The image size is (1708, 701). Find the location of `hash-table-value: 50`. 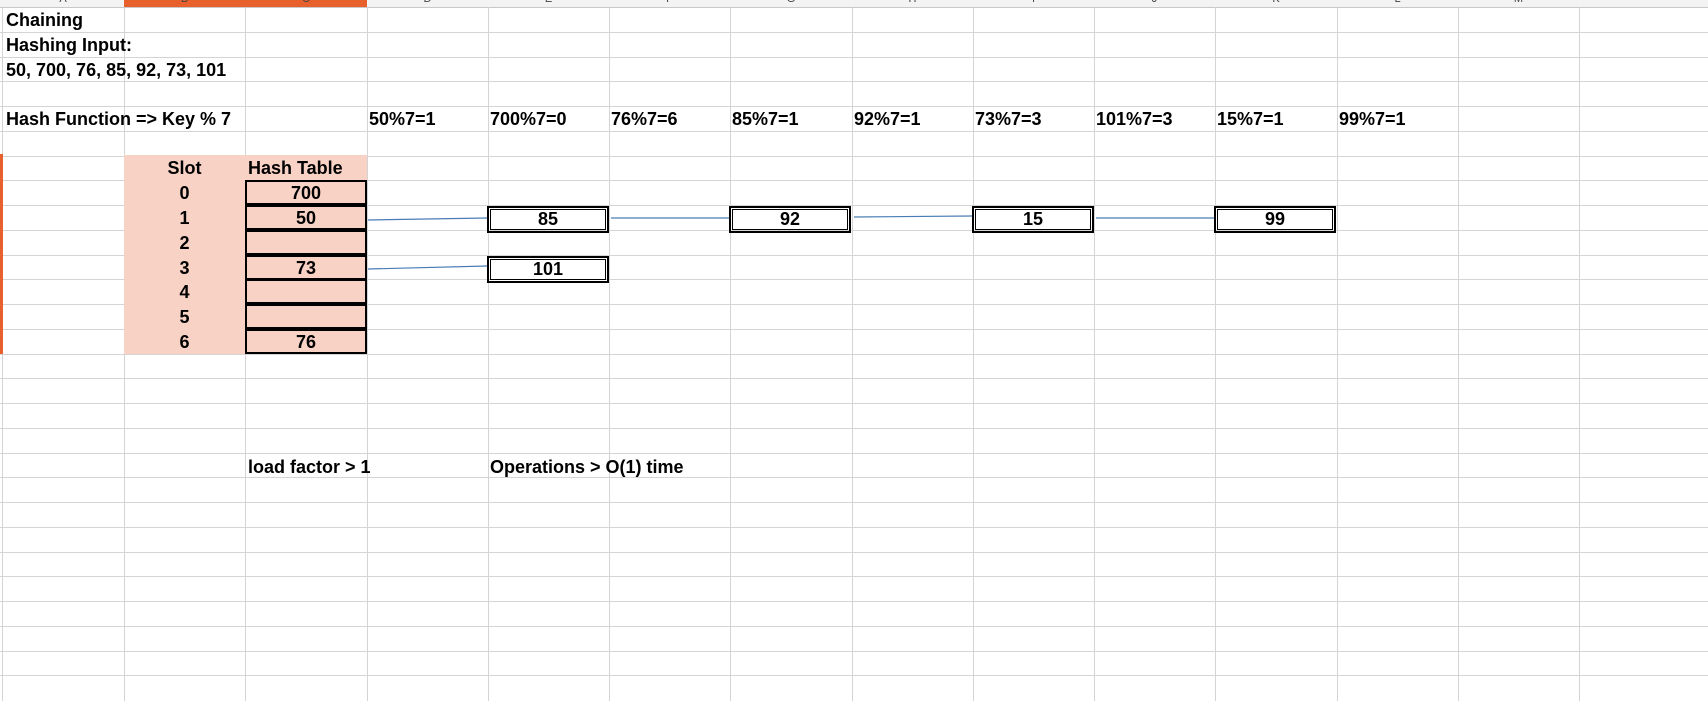

hash-table-value: 50 is located at coordinates (306, 218).